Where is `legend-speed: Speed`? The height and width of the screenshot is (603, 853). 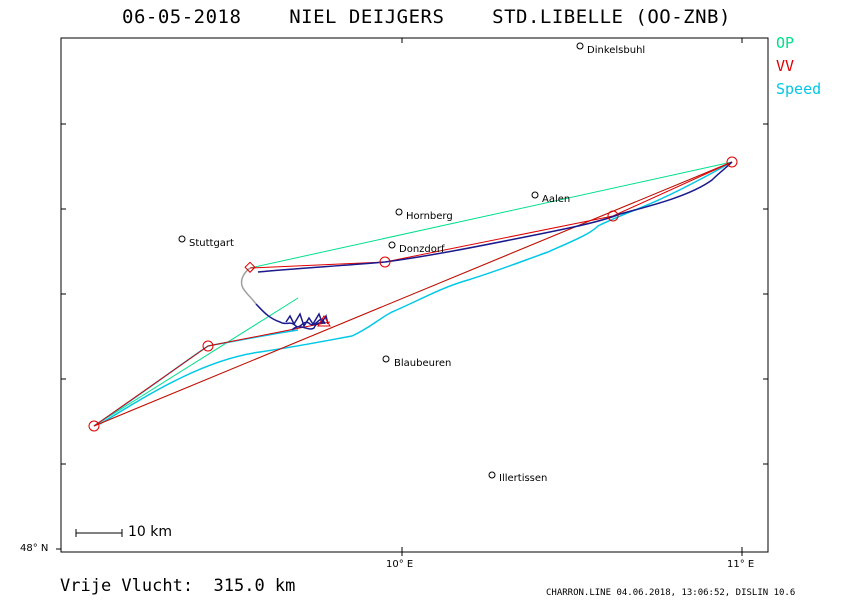 legend-speed: Speed is located at coordinates (799, 89).